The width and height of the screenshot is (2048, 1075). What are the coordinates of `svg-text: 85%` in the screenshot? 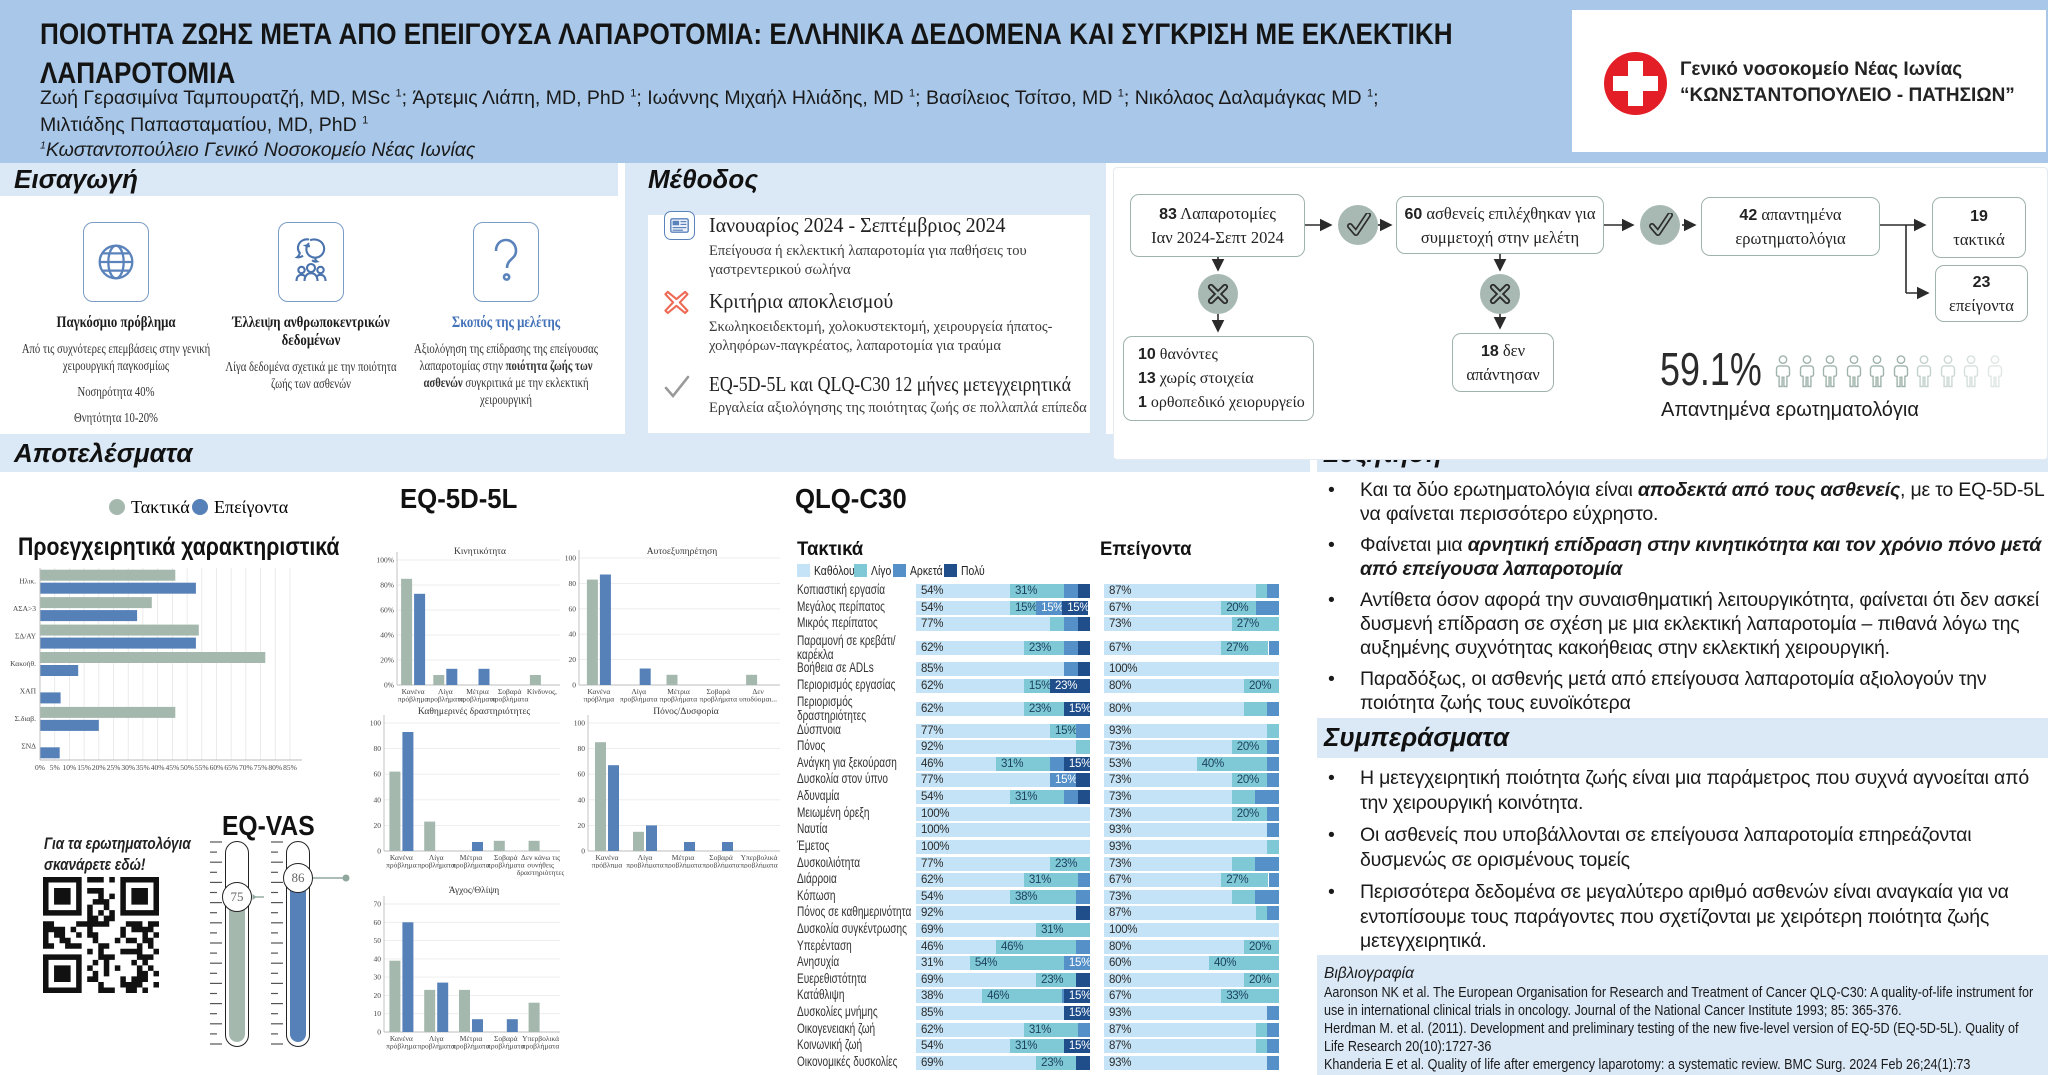 It's located at (290, 767).